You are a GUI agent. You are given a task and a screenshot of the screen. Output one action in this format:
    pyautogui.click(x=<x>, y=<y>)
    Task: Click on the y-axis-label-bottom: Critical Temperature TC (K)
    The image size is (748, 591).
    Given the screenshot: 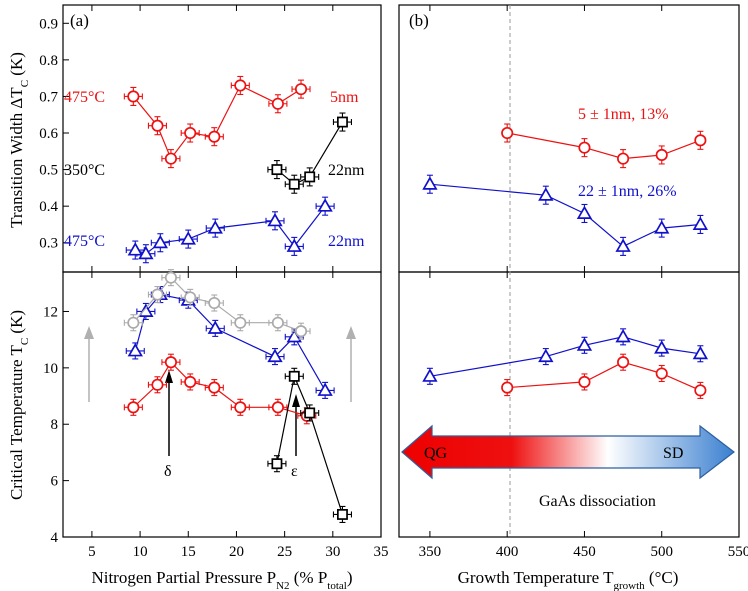 What is the action you would take?
    pyautogui.click(x=19, y=405)
    